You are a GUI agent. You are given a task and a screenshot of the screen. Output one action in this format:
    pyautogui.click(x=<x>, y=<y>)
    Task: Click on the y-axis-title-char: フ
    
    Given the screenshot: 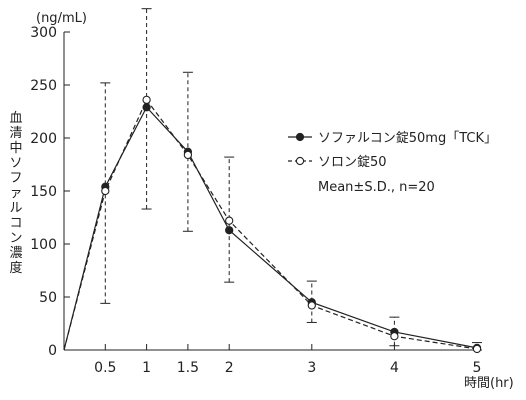 What is the action you would take?
    pyautogui.click(x=15, y=178)
    